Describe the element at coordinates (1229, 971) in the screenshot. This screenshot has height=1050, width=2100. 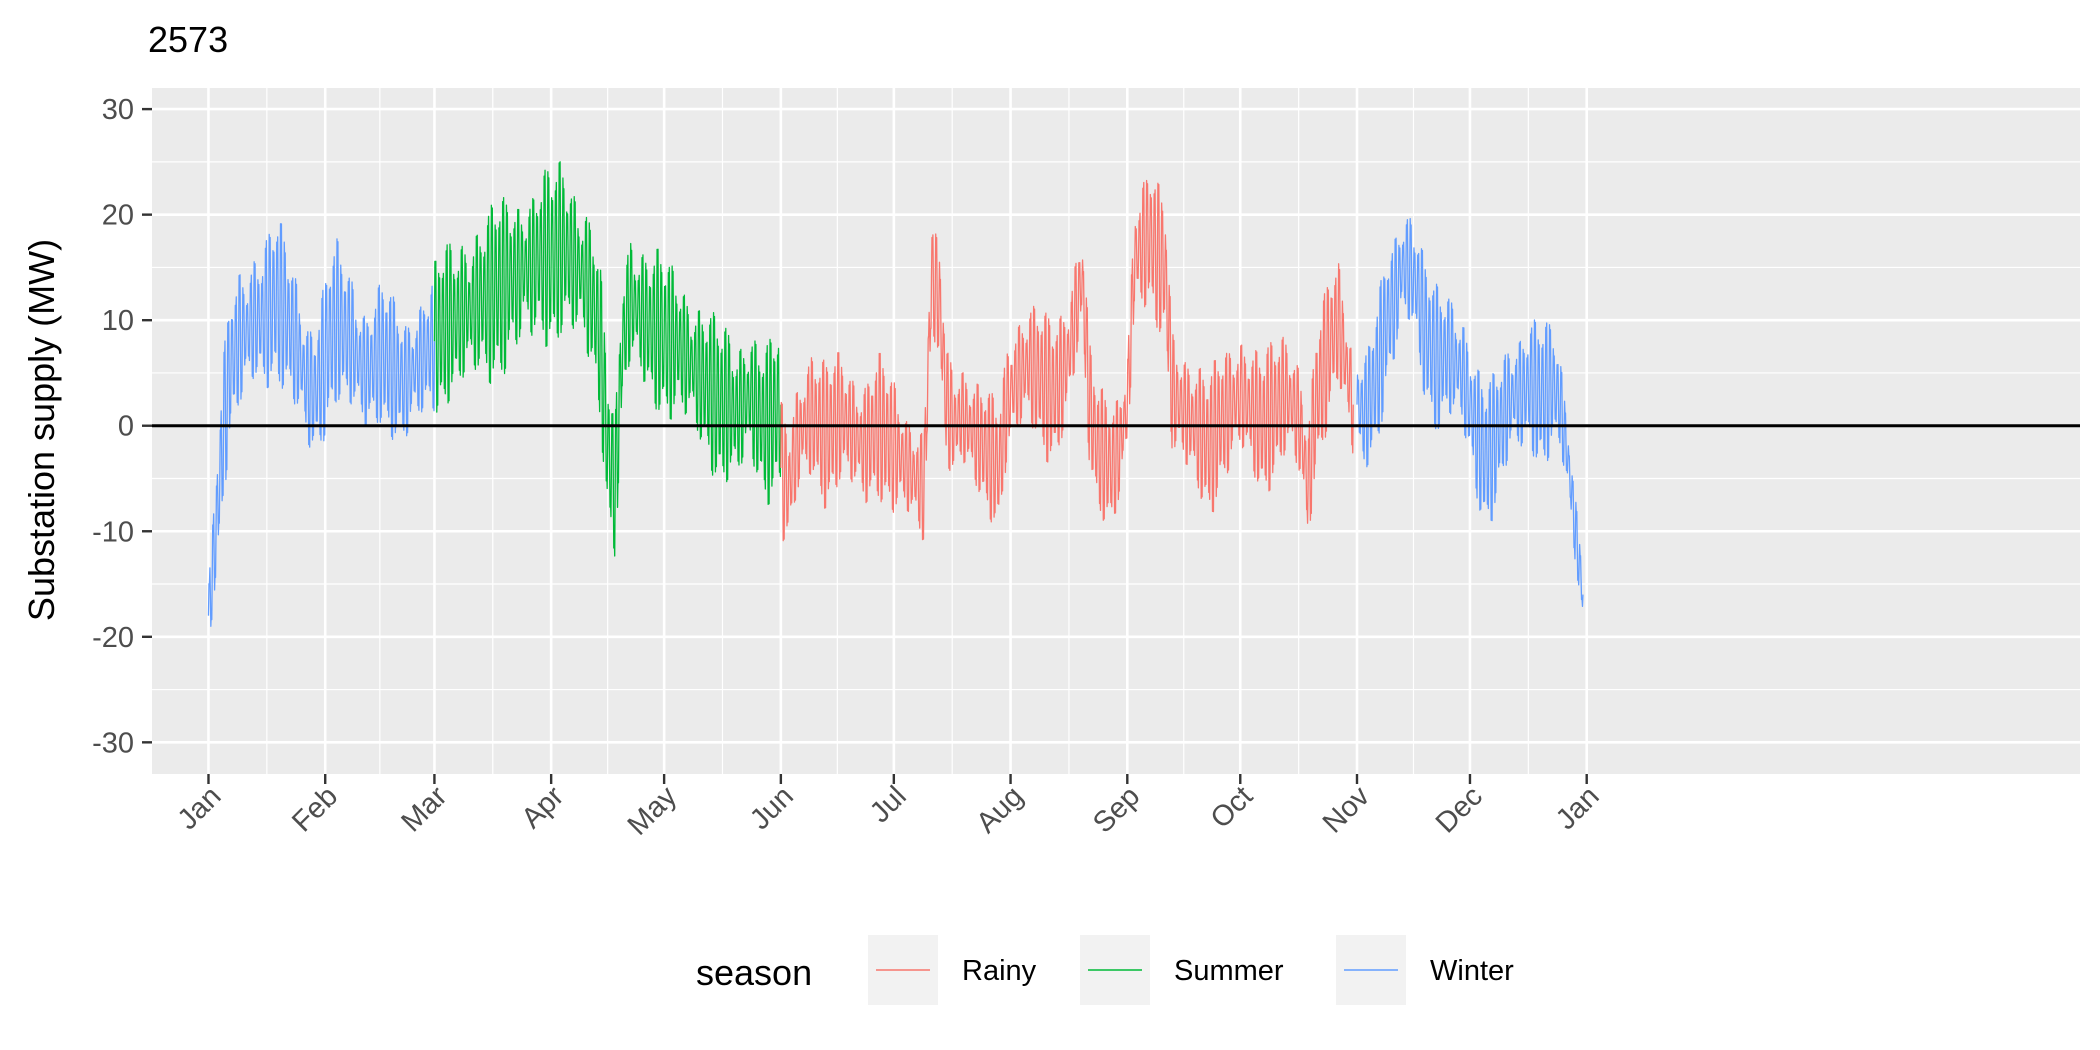
I see `legend-label-summer: Summer` at that location.